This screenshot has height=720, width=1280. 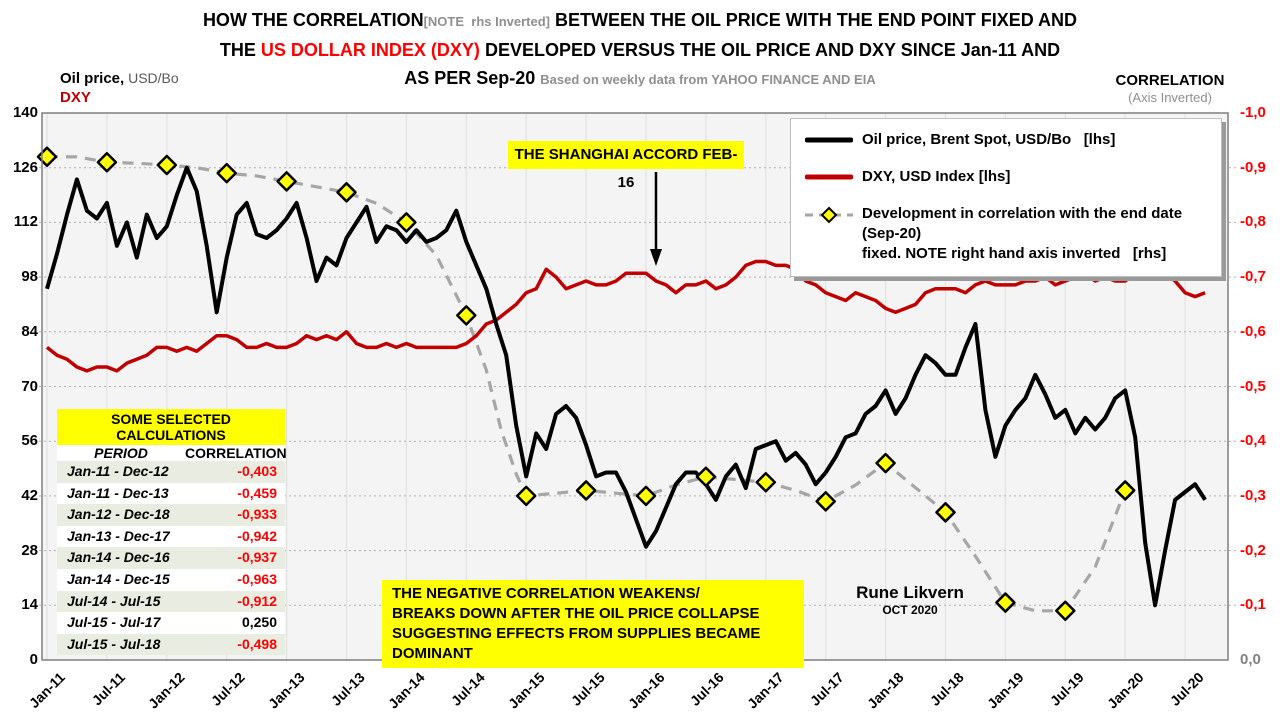 I want to click on left-axis-tick-label: 112, so click(x=25, y=222).